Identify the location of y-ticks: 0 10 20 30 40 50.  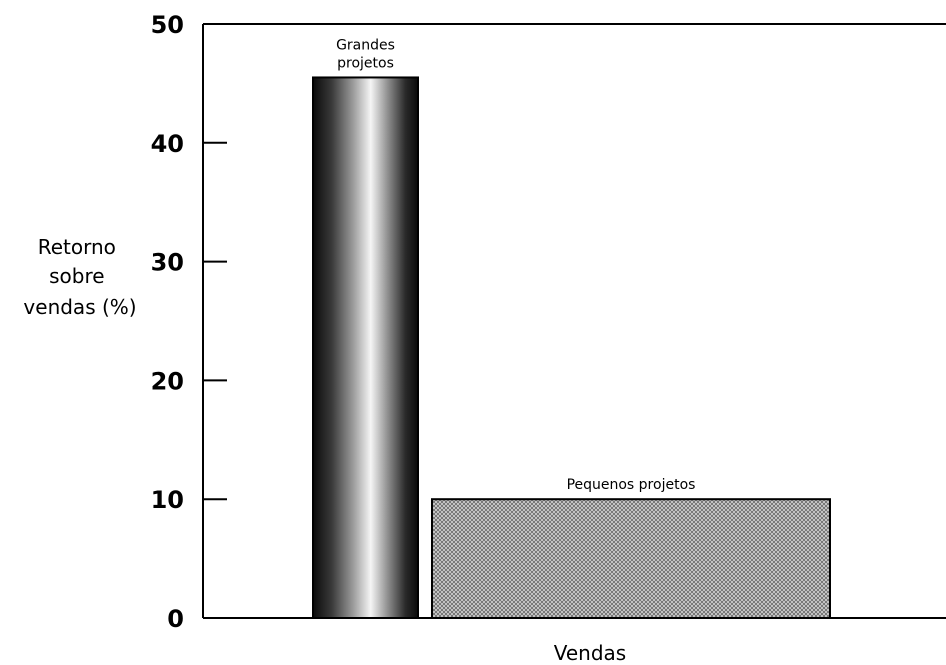
(189, 322).